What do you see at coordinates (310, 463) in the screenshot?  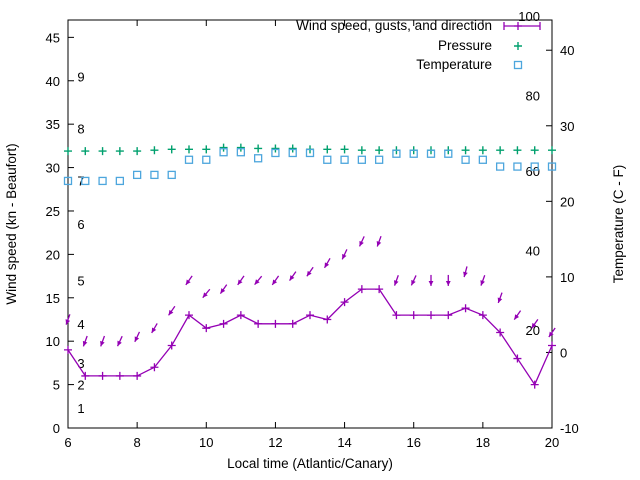 I see `x-axis-title: Local time (Atlantic/Canary)` at bounding box center [310, 463].